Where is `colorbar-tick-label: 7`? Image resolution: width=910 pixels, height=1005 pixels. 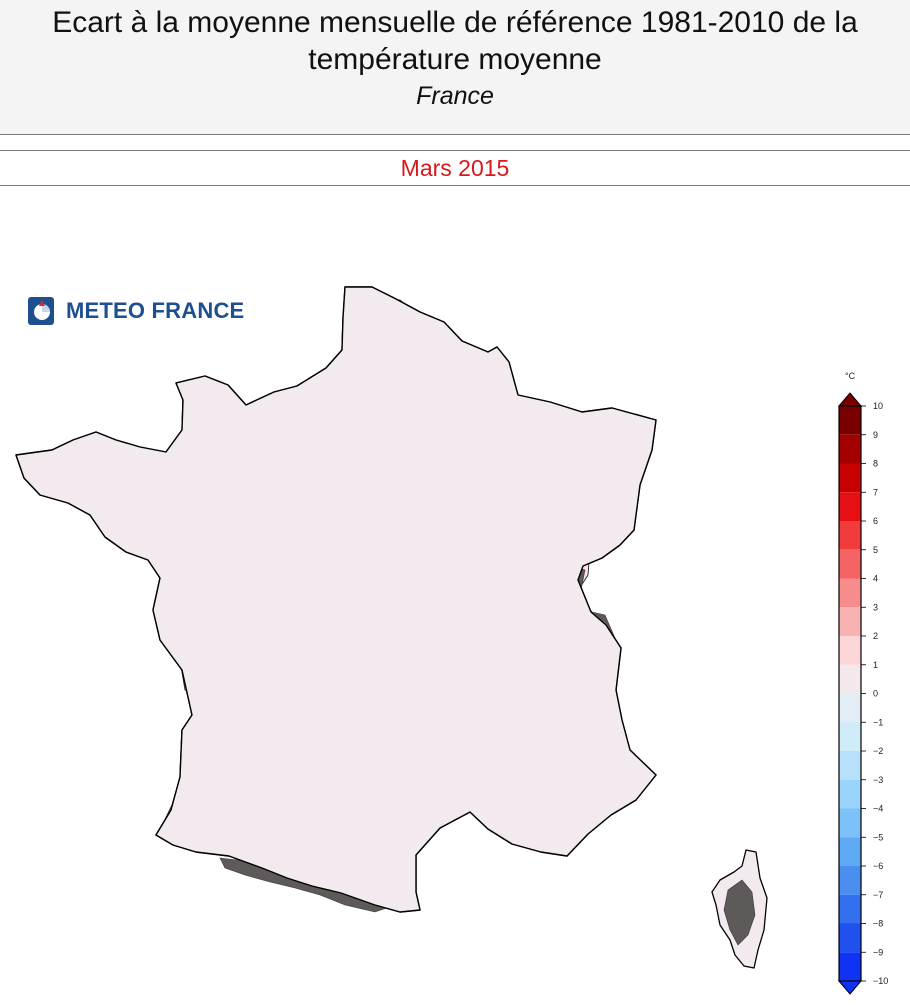
colorbar-tick-label: 7 is located at coordinates (875, 492).